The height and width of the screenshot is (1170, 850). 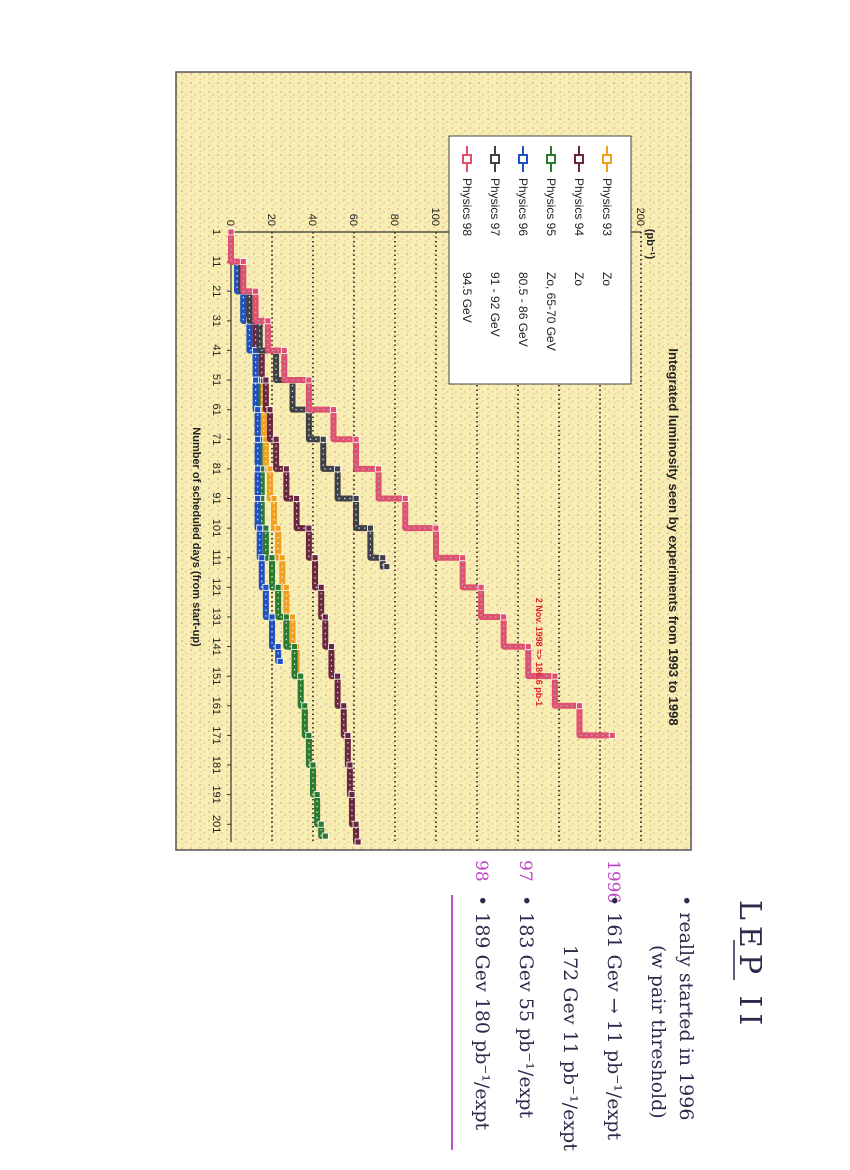 What do you see at coordinates (216, 765) in the screenshot?
I see `x-tick-label: 181` at bounding box center [216, 765].